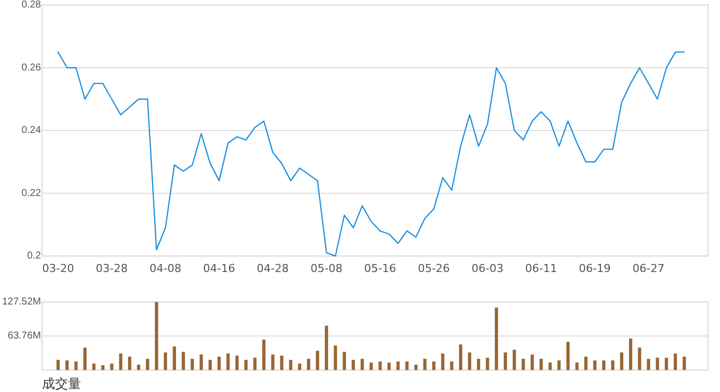 The width and height of the screenshot is (720, 392). I want to click on y-tick-label: 0.2, so click(34, 256).